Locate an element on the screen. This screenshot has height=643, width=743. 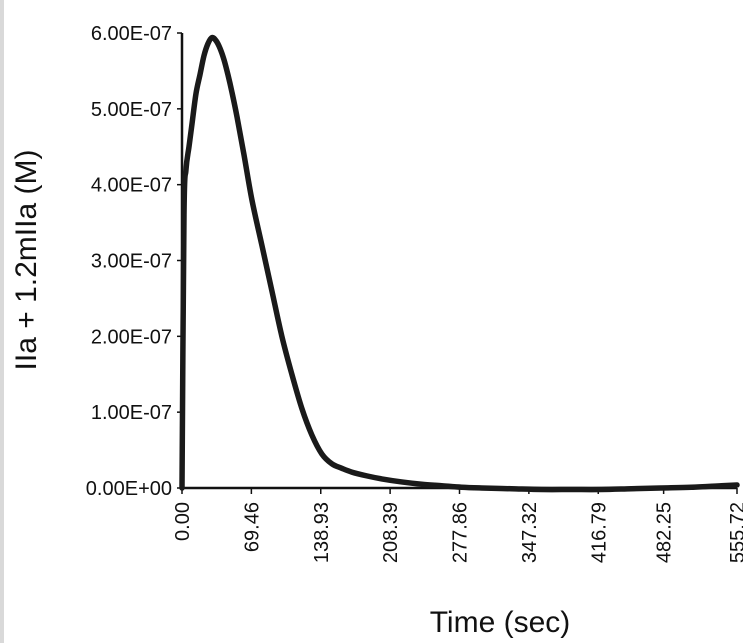
x-tick-label: 0.00 is located at coordinates (183, 521).